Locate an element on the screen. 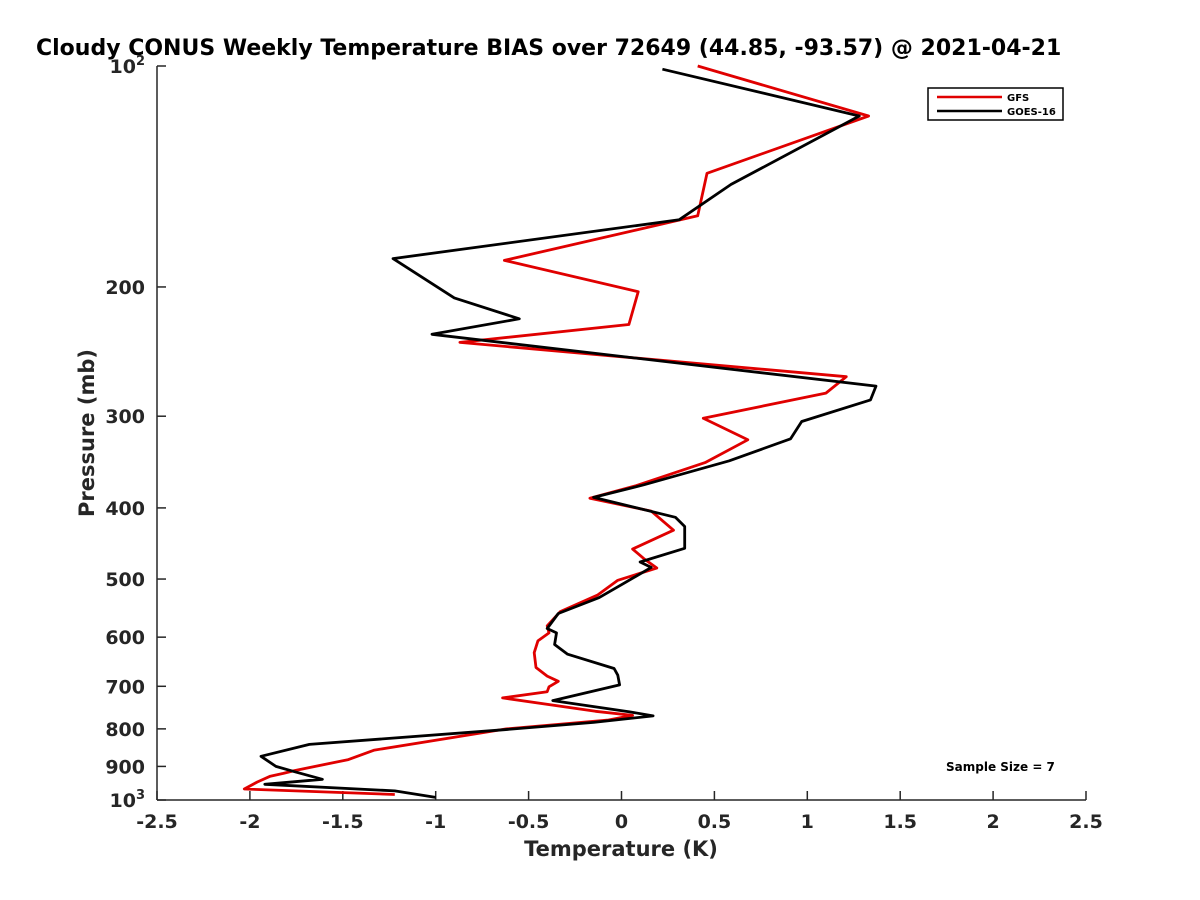 The image size is (1200, 900). y-tick-label: 500 is located at coordinates (125, 580).